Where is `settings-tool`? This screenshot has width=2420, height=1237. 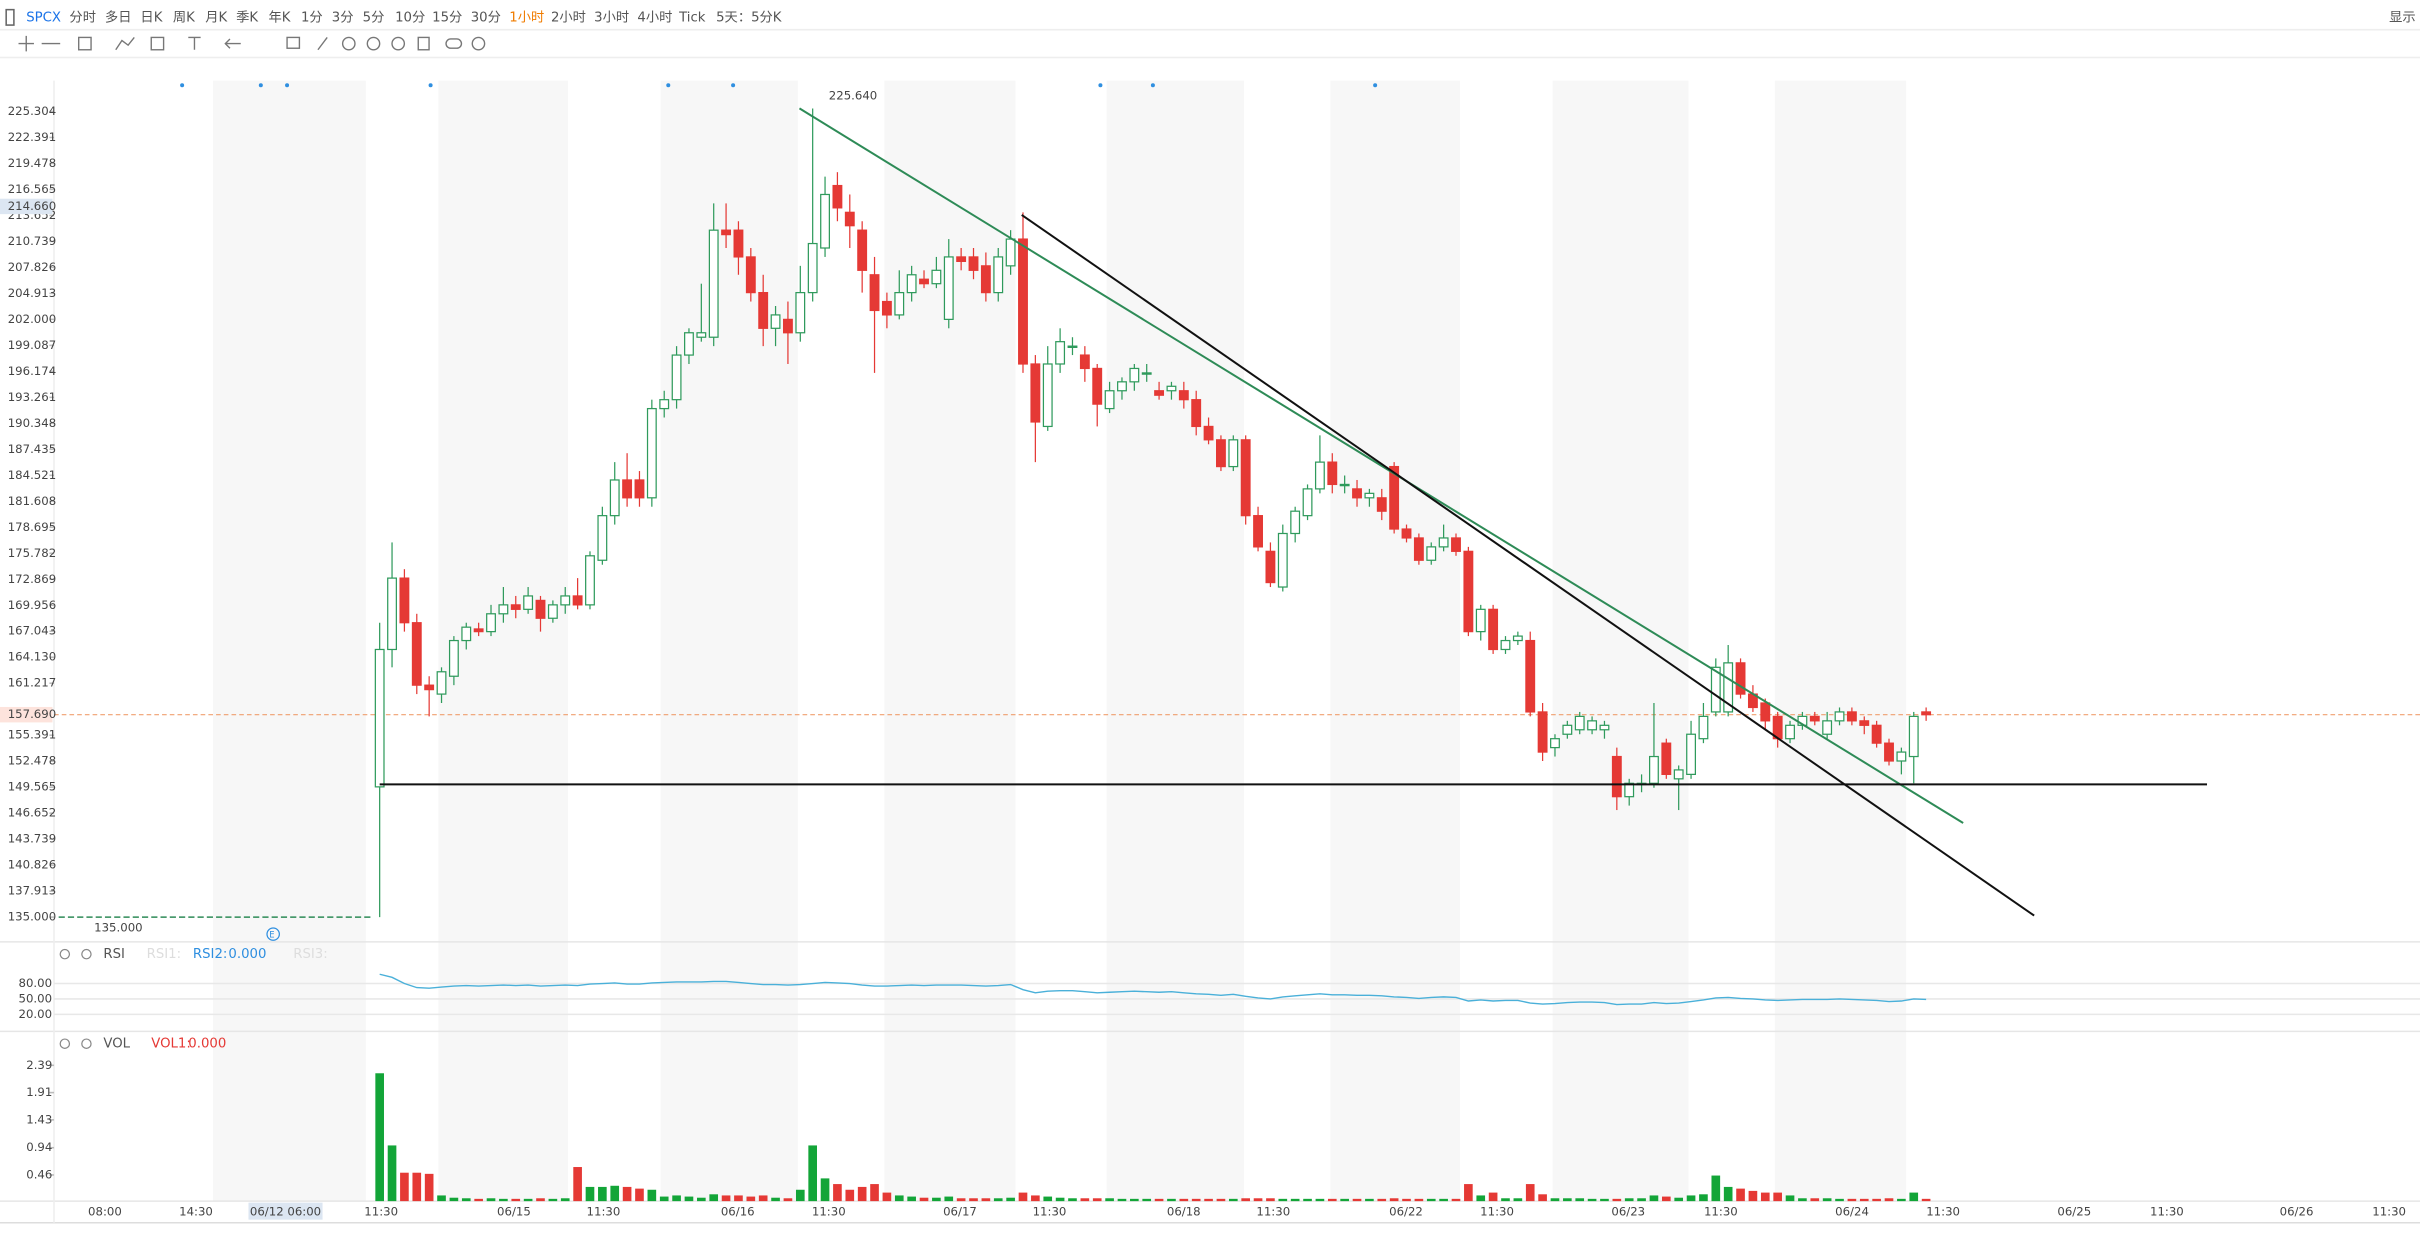 settings-tool is located at coordinates (478, 43).